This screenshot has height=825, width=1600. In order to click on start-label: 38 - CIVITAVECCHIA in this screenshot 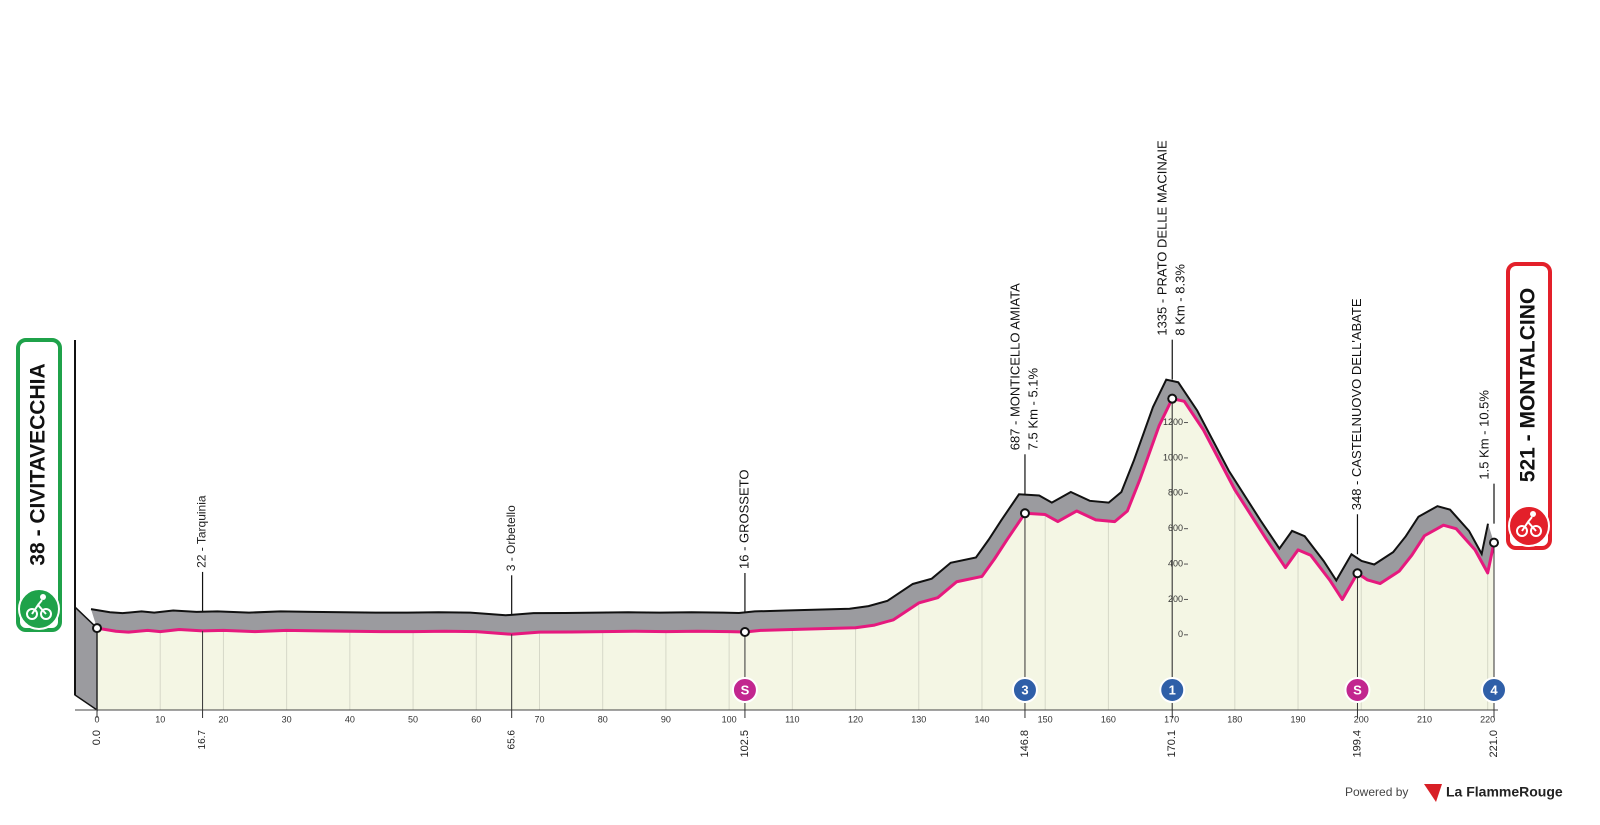, I will do `click(38, 464)`.